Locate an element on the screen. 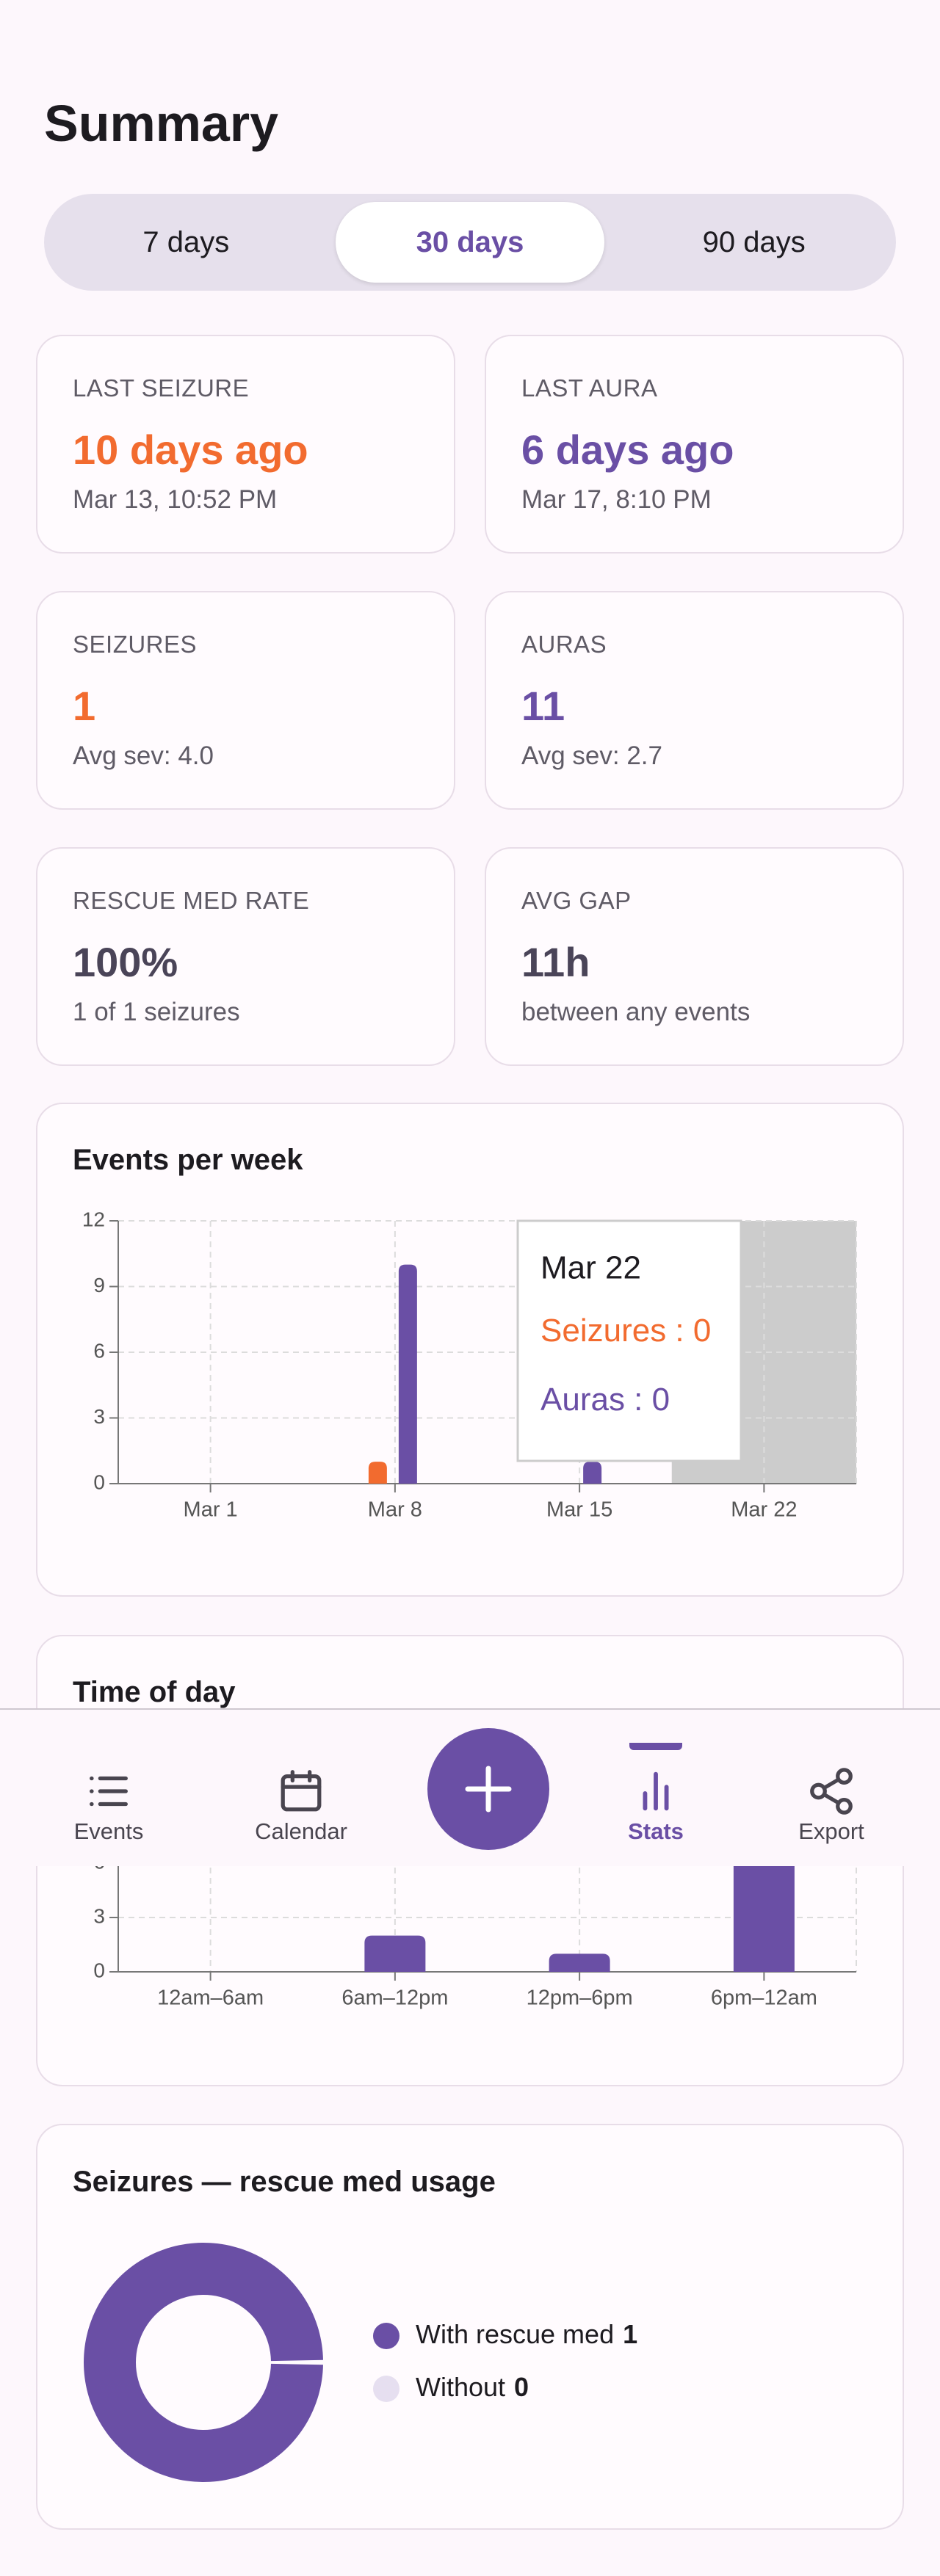 The image size is (940, 2576). stat-card: AURAS 11 Avg sev: 2.7 is located at coordinates (694, 700).